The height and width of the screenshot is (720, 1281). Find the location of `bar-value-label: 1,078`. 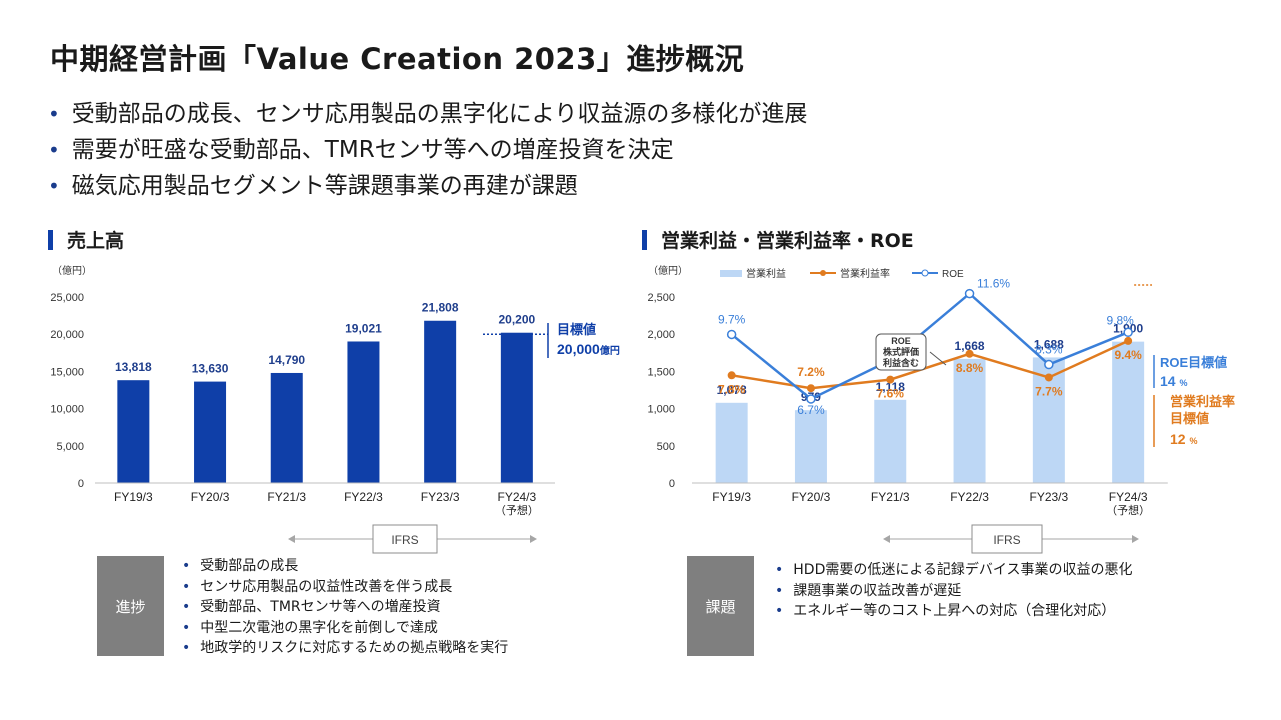

bar-value-label: 1,078 is located at coordinates (732, 390).